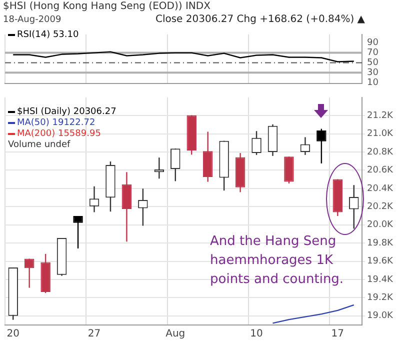  What do you see at coordinates (32, 20) in the screenshot?
I see `chart-subtitle: 18-Aug-2009` at bounding box center [32, 20].